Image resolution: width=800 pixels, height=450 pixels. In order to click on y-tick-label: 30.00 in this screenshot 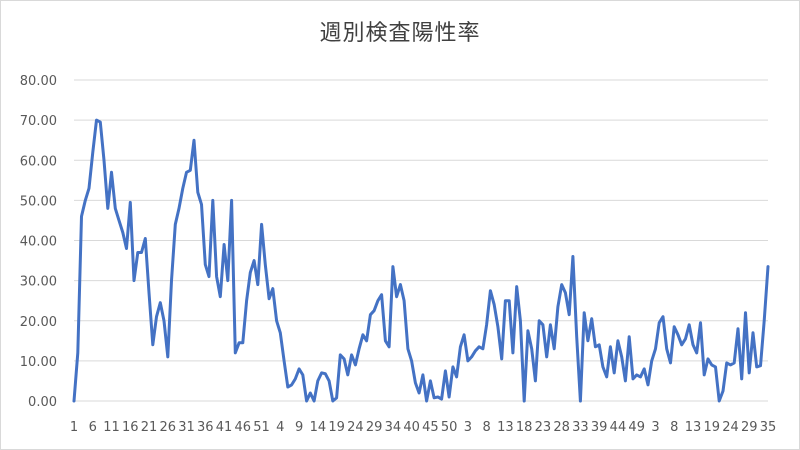, I will do `click(38, 282)`.